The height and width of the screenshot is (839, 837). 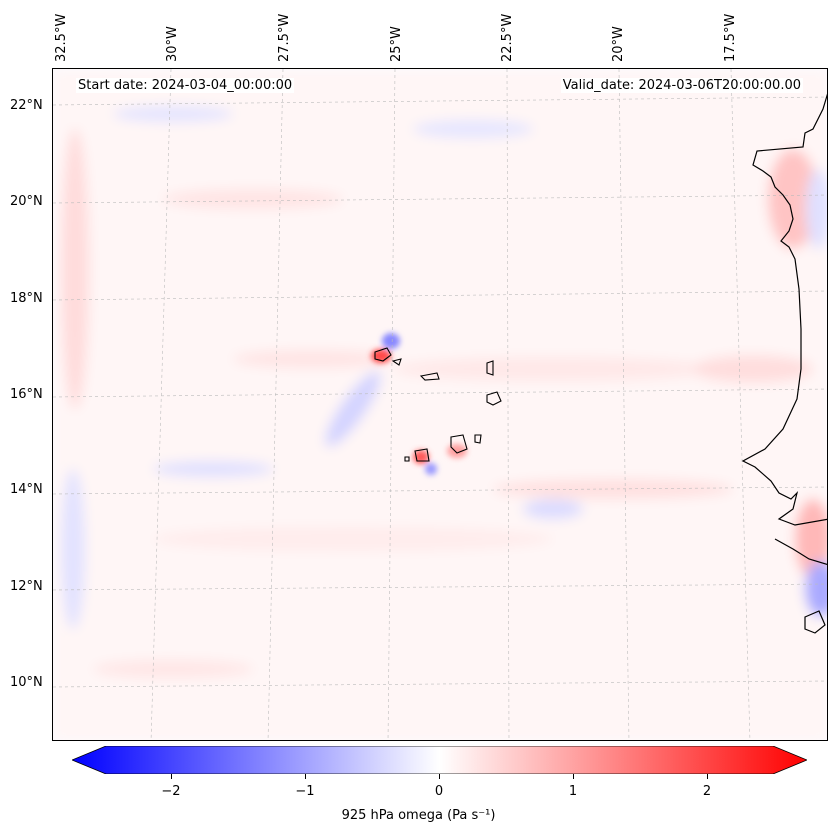 What do you see at coordinates (26, 586) in the screenshot?
I see `lat-label: 12°N` at bounding box center [26, 586].